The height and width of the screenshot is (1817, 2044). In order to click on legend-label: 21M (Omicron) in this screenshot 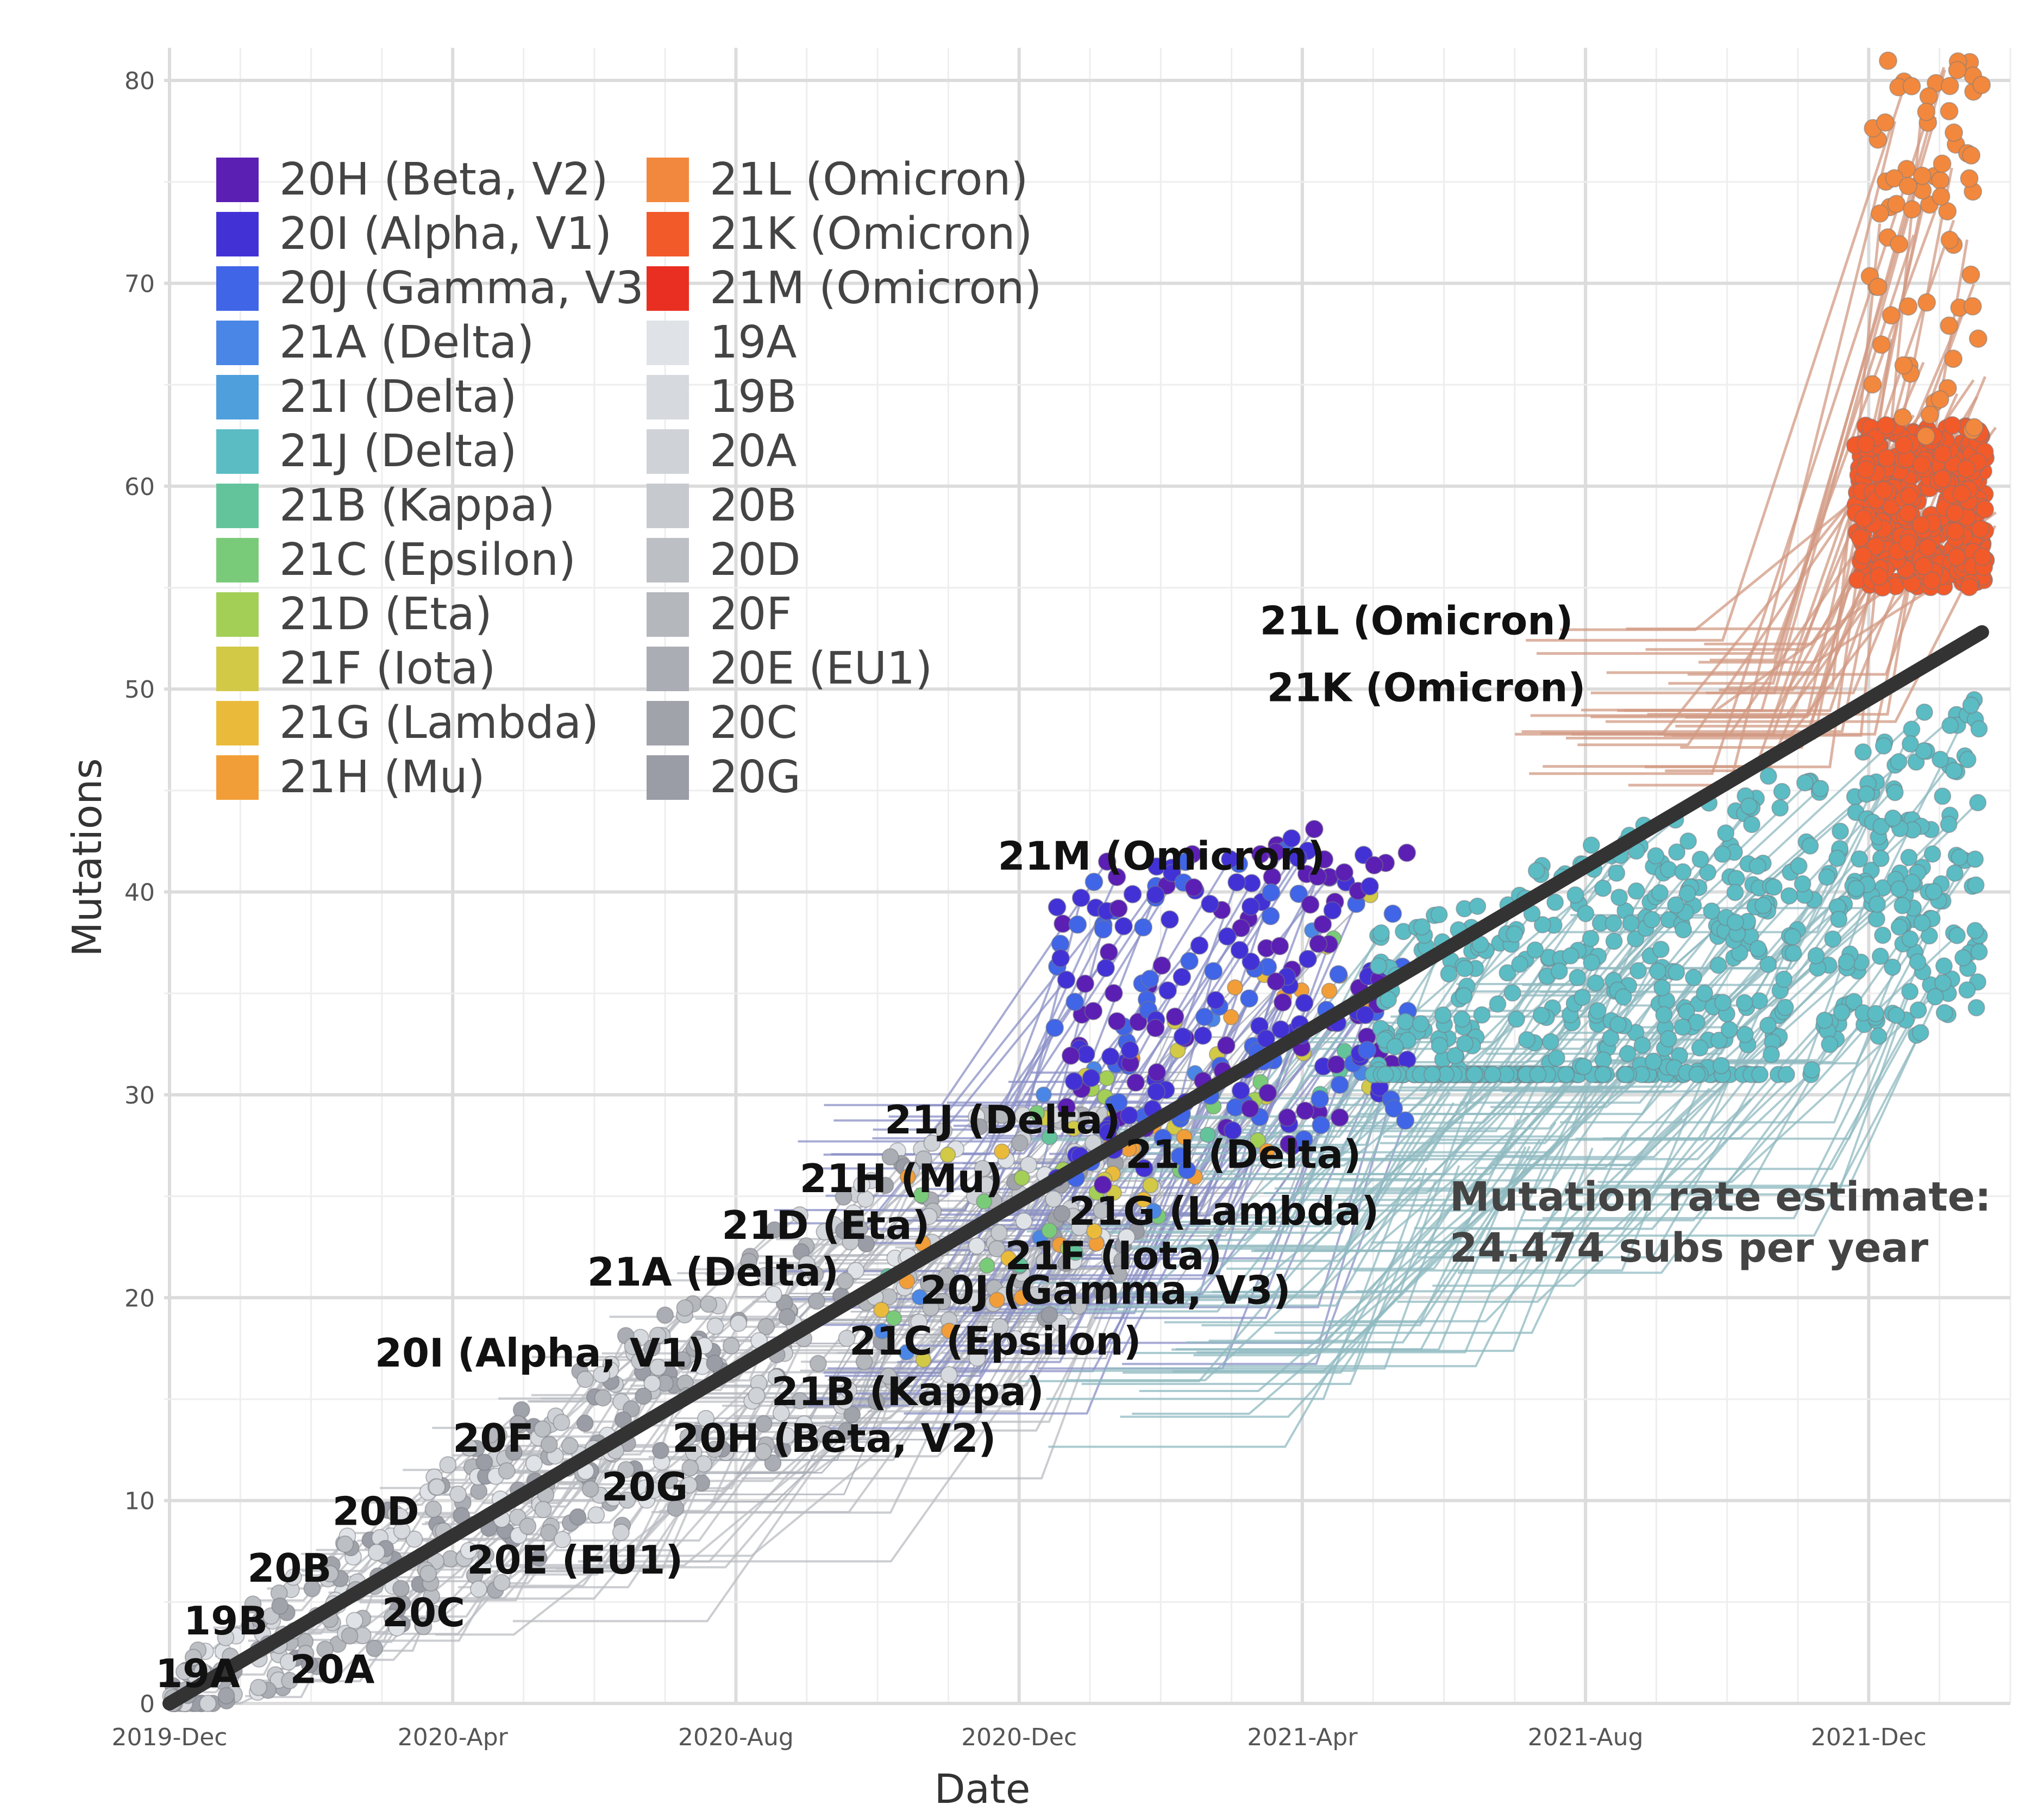, I will do `click(876, 288)`.